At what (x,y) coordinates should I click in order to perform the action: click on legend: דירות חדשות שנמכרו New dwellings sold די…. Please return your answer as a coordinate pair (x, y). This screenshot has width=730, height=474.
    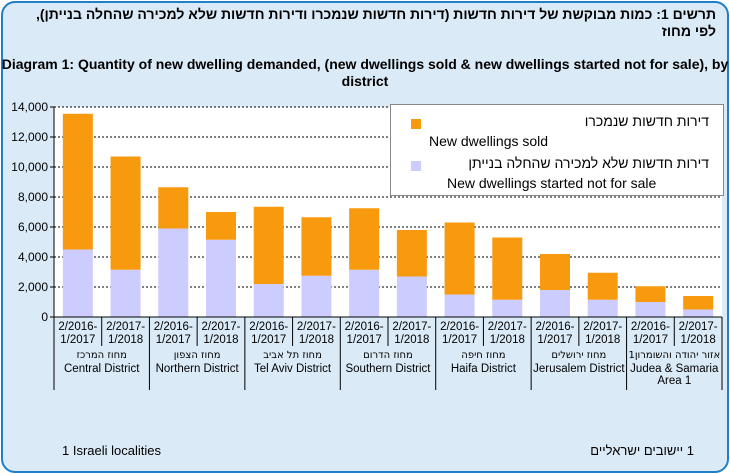
    Looking at the image, I should click on (557, 150).